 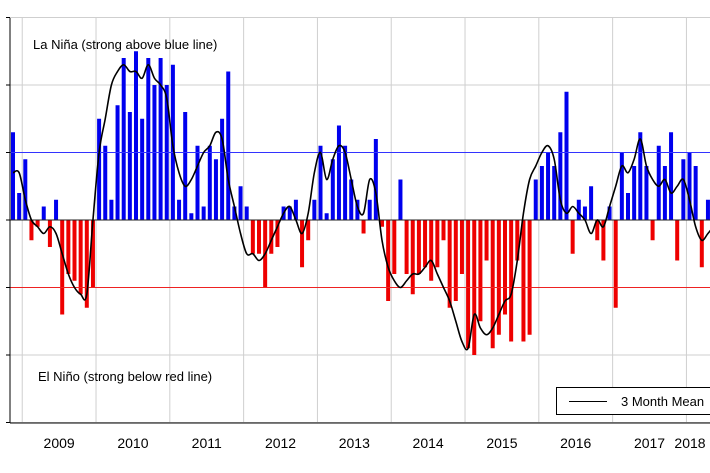 I want to click on x-tick-label: 2013, so click(x=354, y=443).